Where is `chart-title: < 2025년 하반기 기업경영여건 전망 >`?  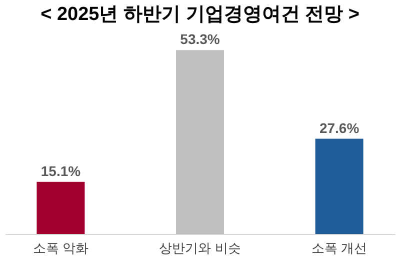 chart-title: < 2025년 하반기 기업경영여건 전망 > is located at coordinates (200, 14).